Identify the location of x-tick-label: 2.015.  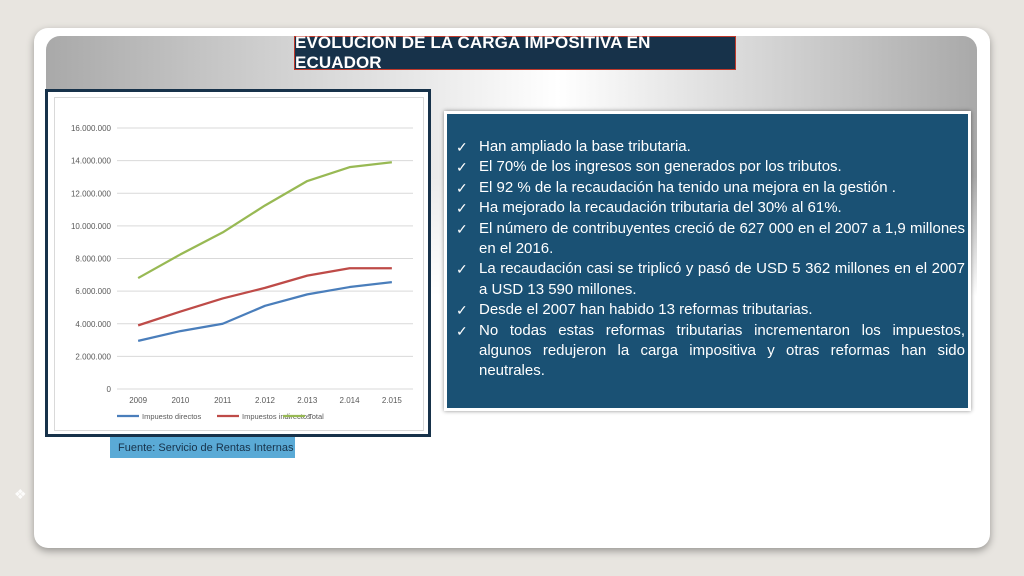
(392, 400).